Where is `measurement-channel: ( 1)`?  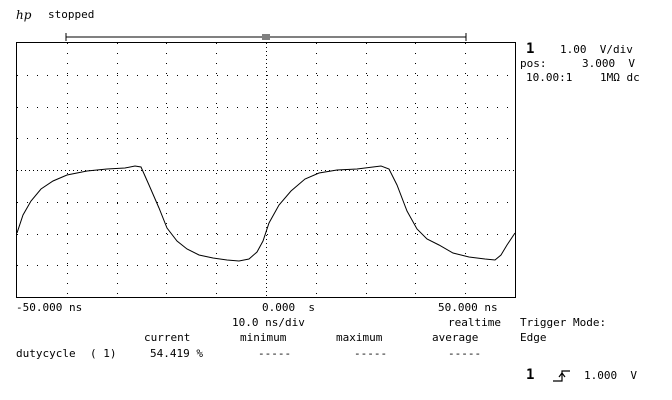
measurement-channel: ( 1) is located at coordinates (103, 353).